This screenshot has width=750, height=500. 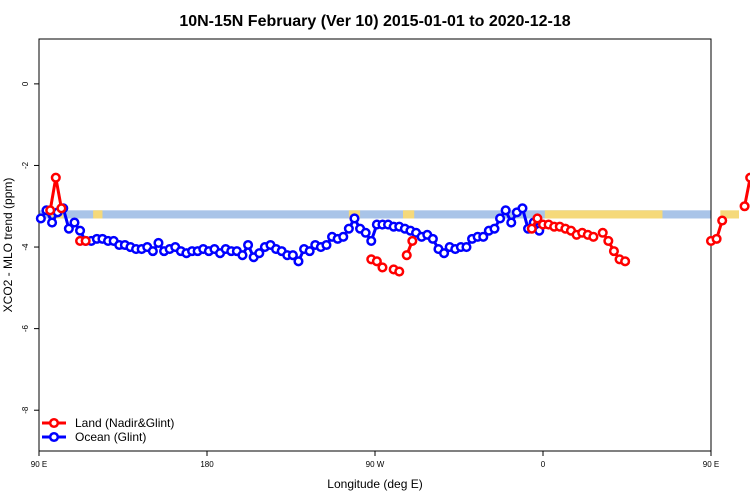 What do you see at coordinates (25, 247) in the screenshot?
I see `y-tick-label: -4` at bounding box center [25, 247].